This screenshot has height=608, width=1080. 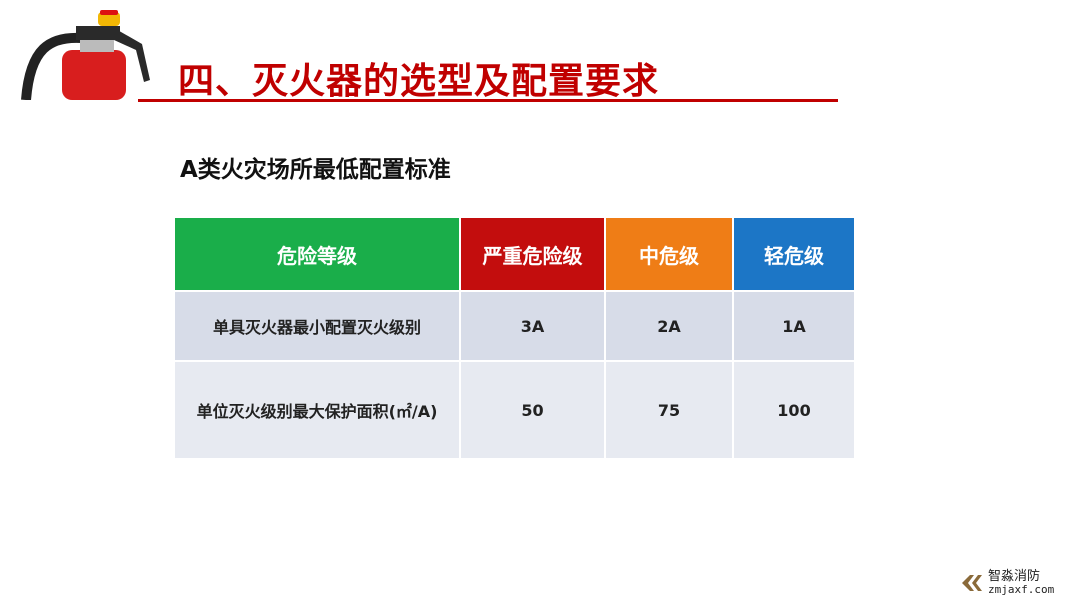 What do you see at coordinates (669, 326) in the screenshot?
I see `cell: 2A` at bounding box center [669, 326].